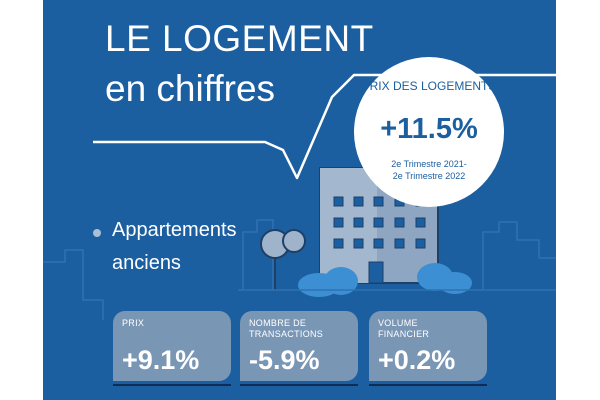 This screenshot has height=400, width=600. What do you see at coordinates (239, 38) in the screenshot?
I see `page-title: LE LOGEMENT` at bounding box center [239, 38].